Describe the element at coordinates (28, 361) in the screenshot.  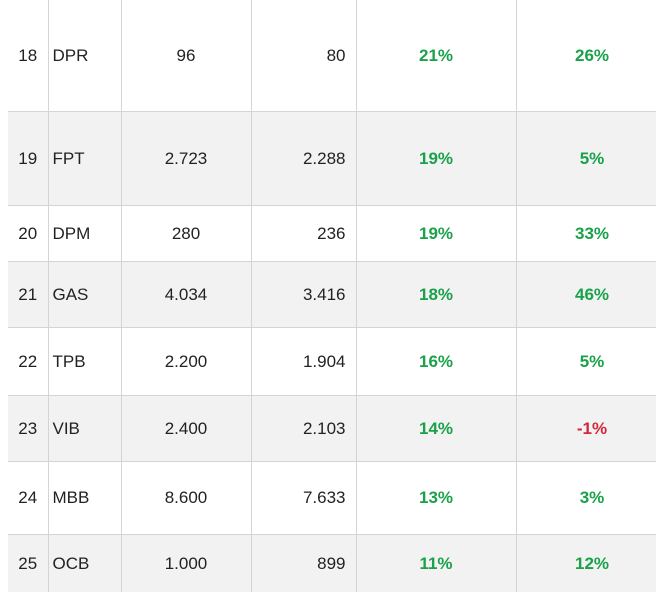
I see `rank-cell: 22` at that location.